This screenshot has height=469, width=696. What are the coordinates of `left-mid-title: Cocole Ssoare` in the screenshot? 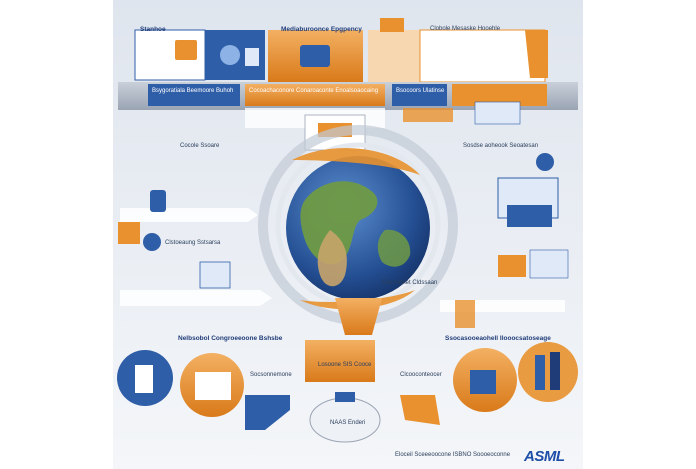 It's located at (200, 146).